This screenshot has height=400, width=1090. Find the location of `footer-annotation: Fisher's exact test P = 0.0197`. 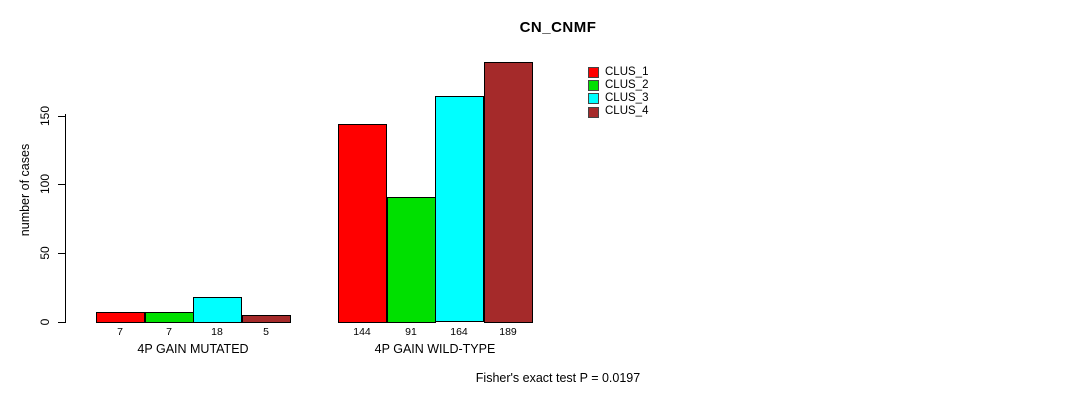

footer-annotation: Fisher's exact test P = 0.0197 is located at coordinates (558, 378).